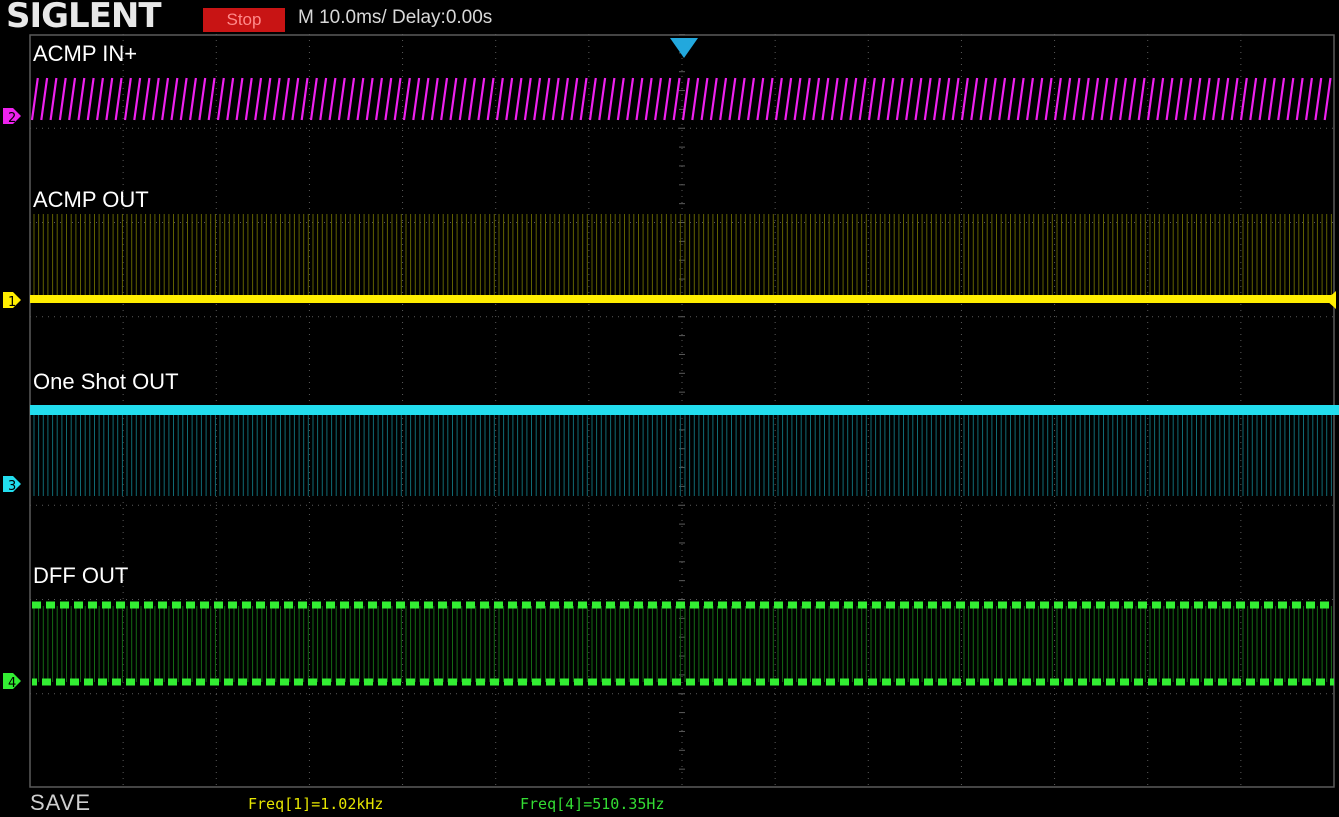 Image resolution: width=1339 pixels, height=817 pixels. Describe the element at coordinates (682, 299) in the screenshot. I see `ch1-baseline` at that location.